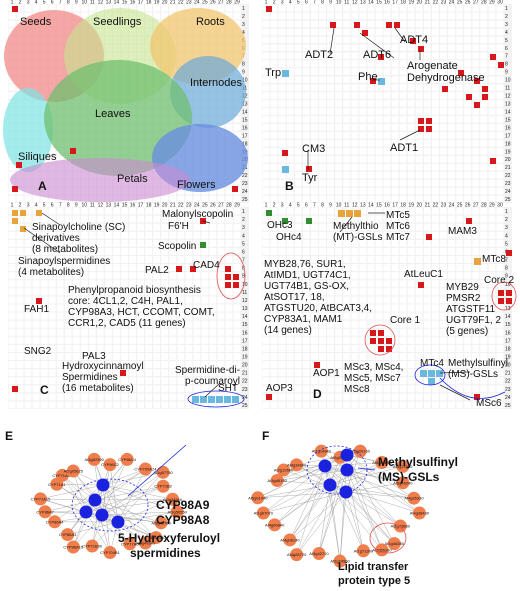 The height and width of the screenshot is (591, 520). I want to click on gene-node, so click(403, 466).